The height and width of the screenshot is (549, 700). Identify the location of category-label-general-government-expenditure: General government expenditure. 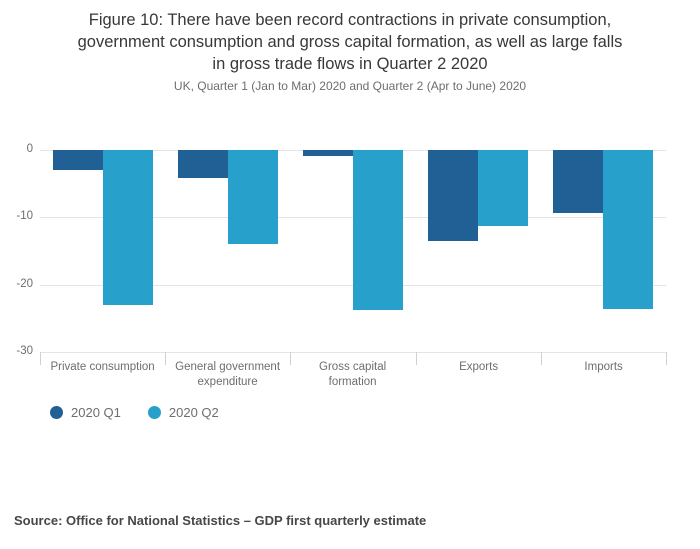
(228, 374).